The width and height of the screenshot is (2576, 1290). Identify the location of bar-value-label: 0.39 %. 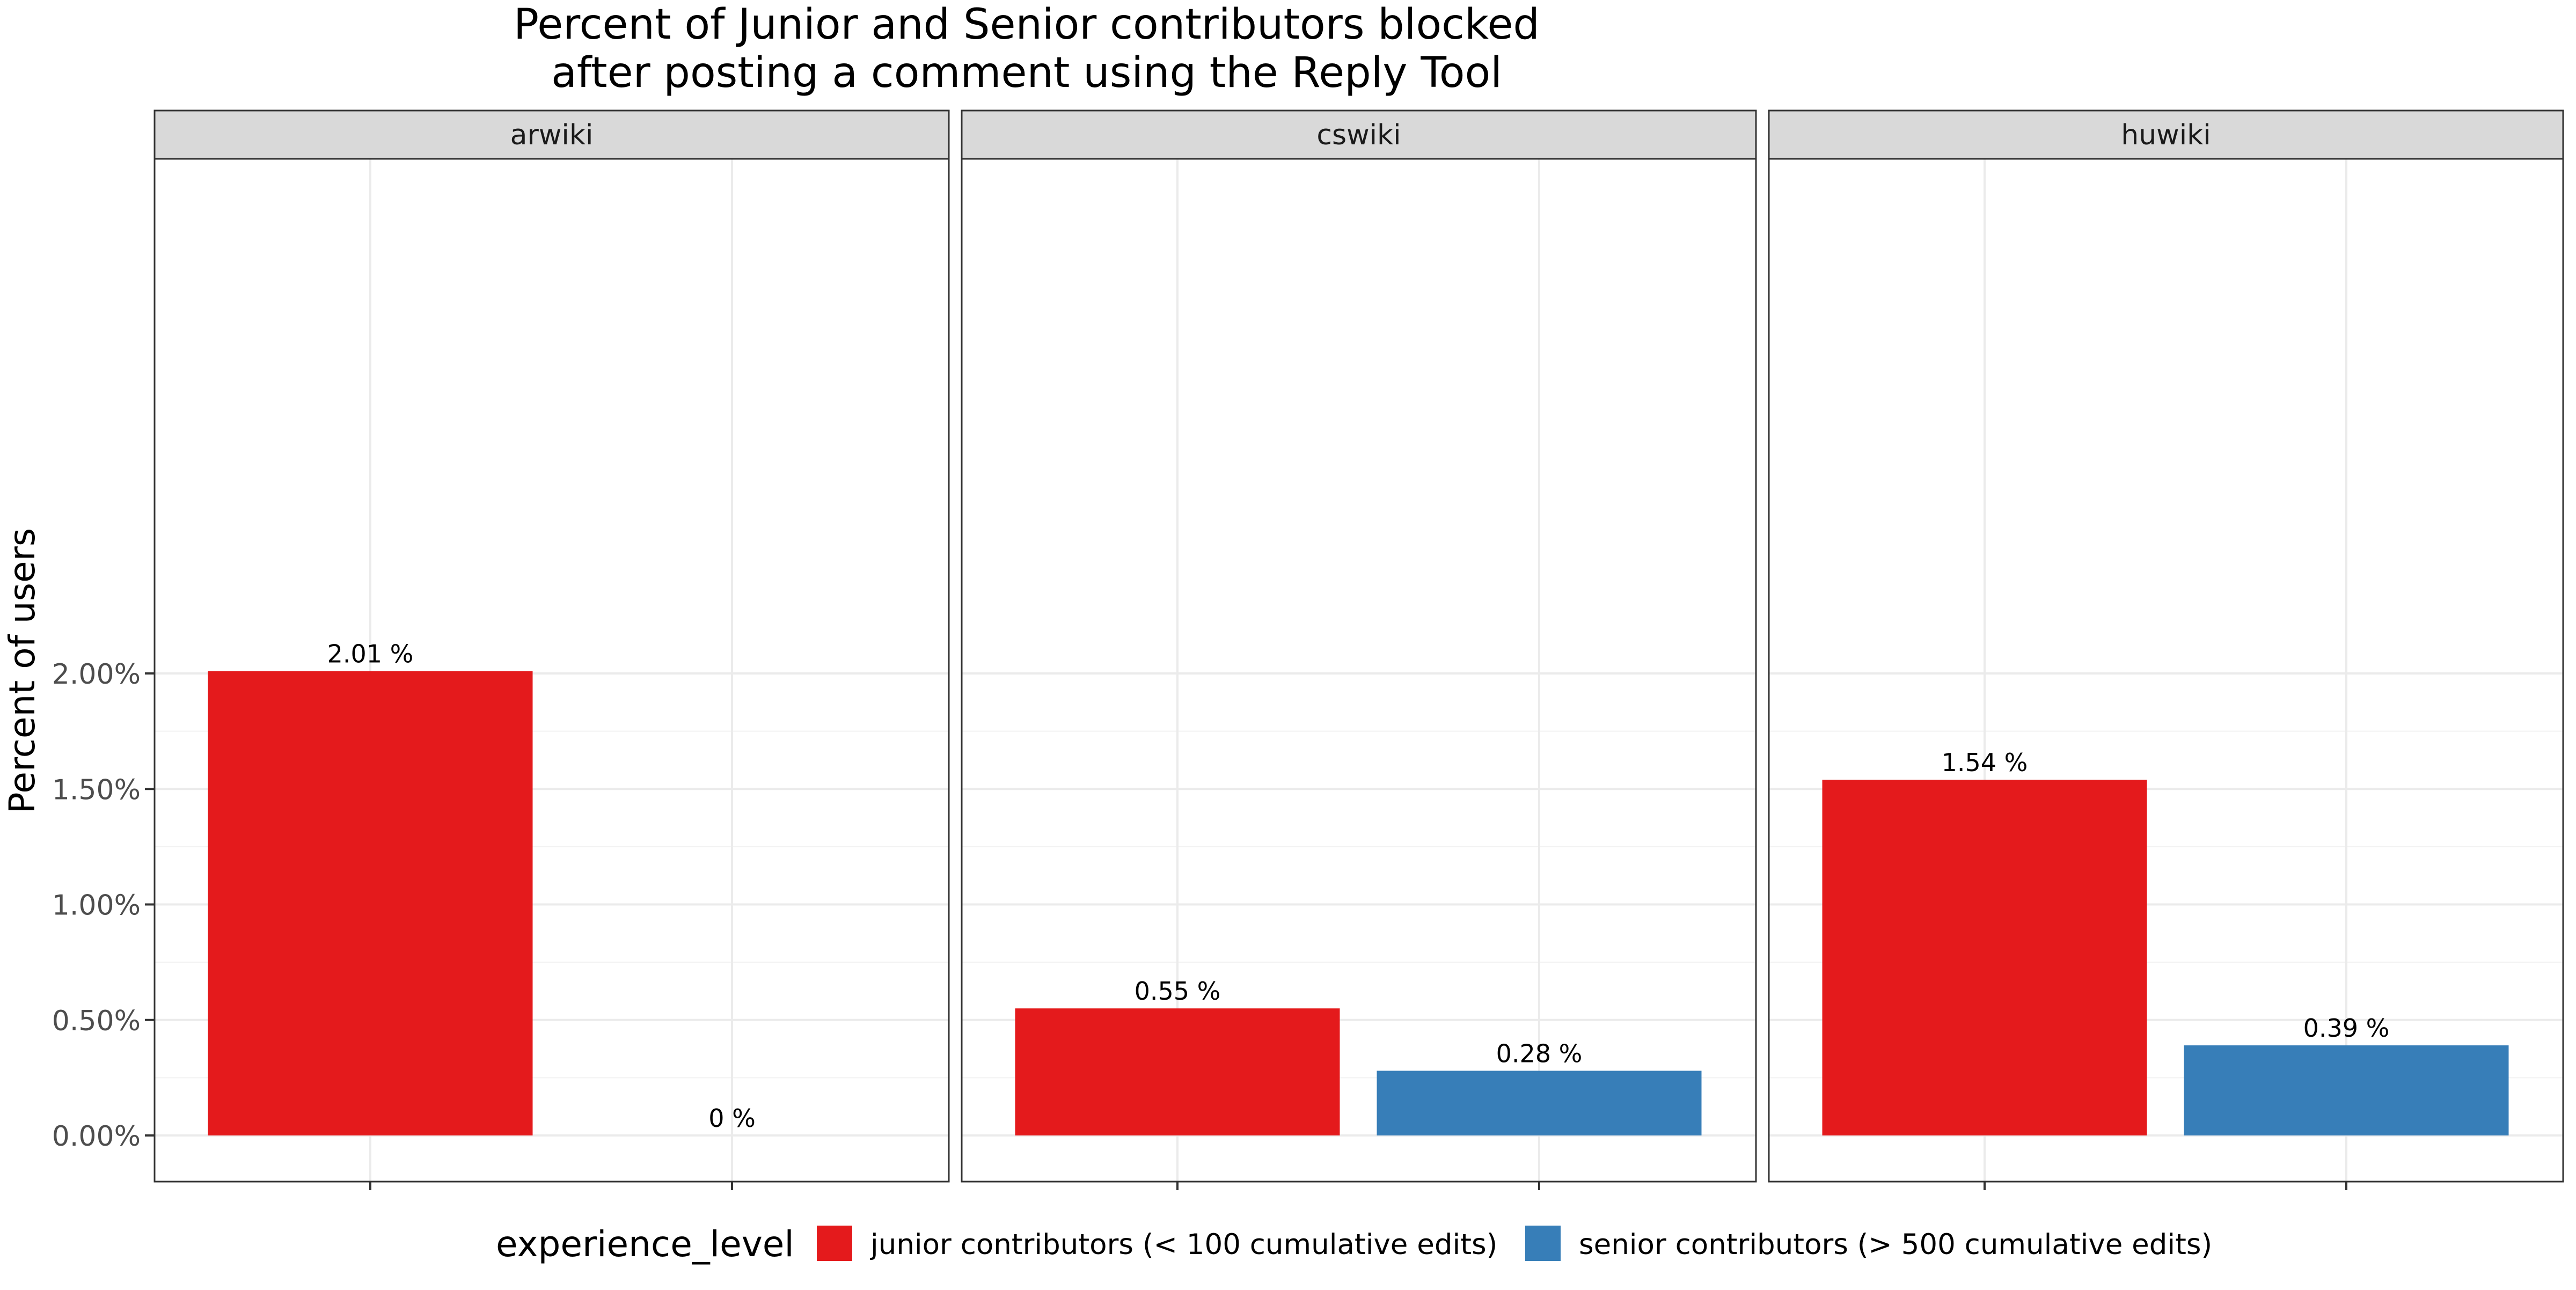
(2346, 1028).